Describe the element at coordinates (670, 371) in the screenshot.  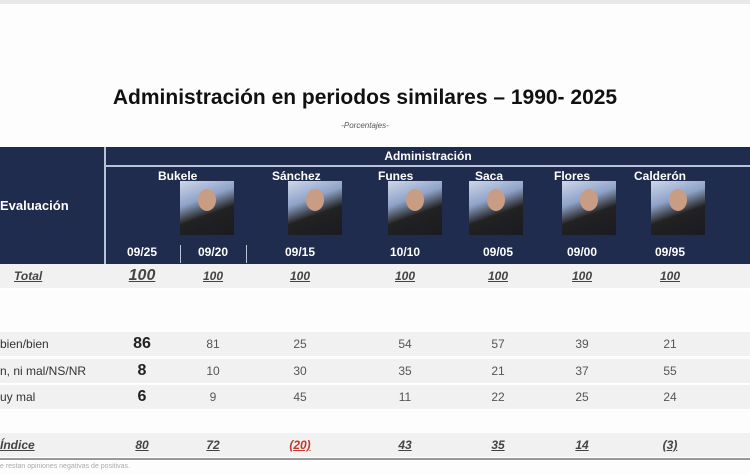
I see `table-cell: 55` at that location.